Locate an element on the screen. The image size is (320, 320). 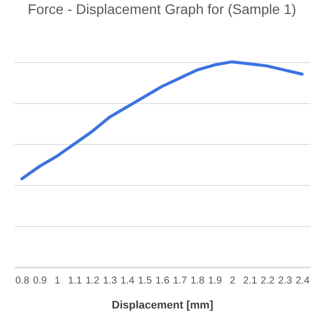
x-tick-label: 2.4 is located at coordinates (303, 281).